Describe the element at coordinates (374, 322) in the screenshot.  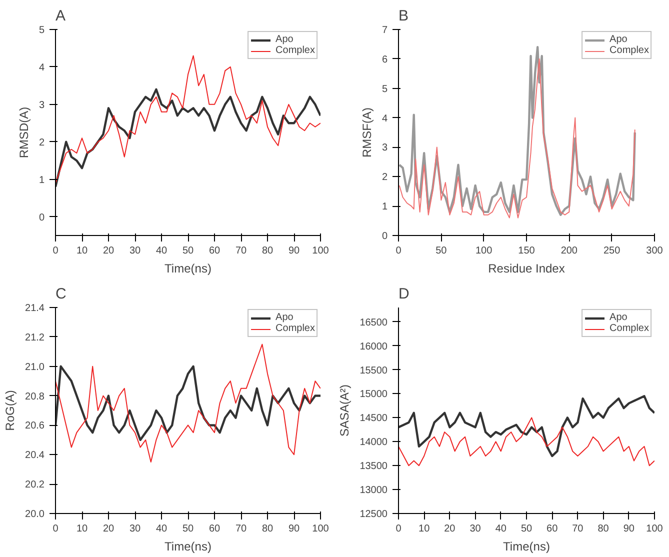
I see `y-tick-label: 16500` at that location.